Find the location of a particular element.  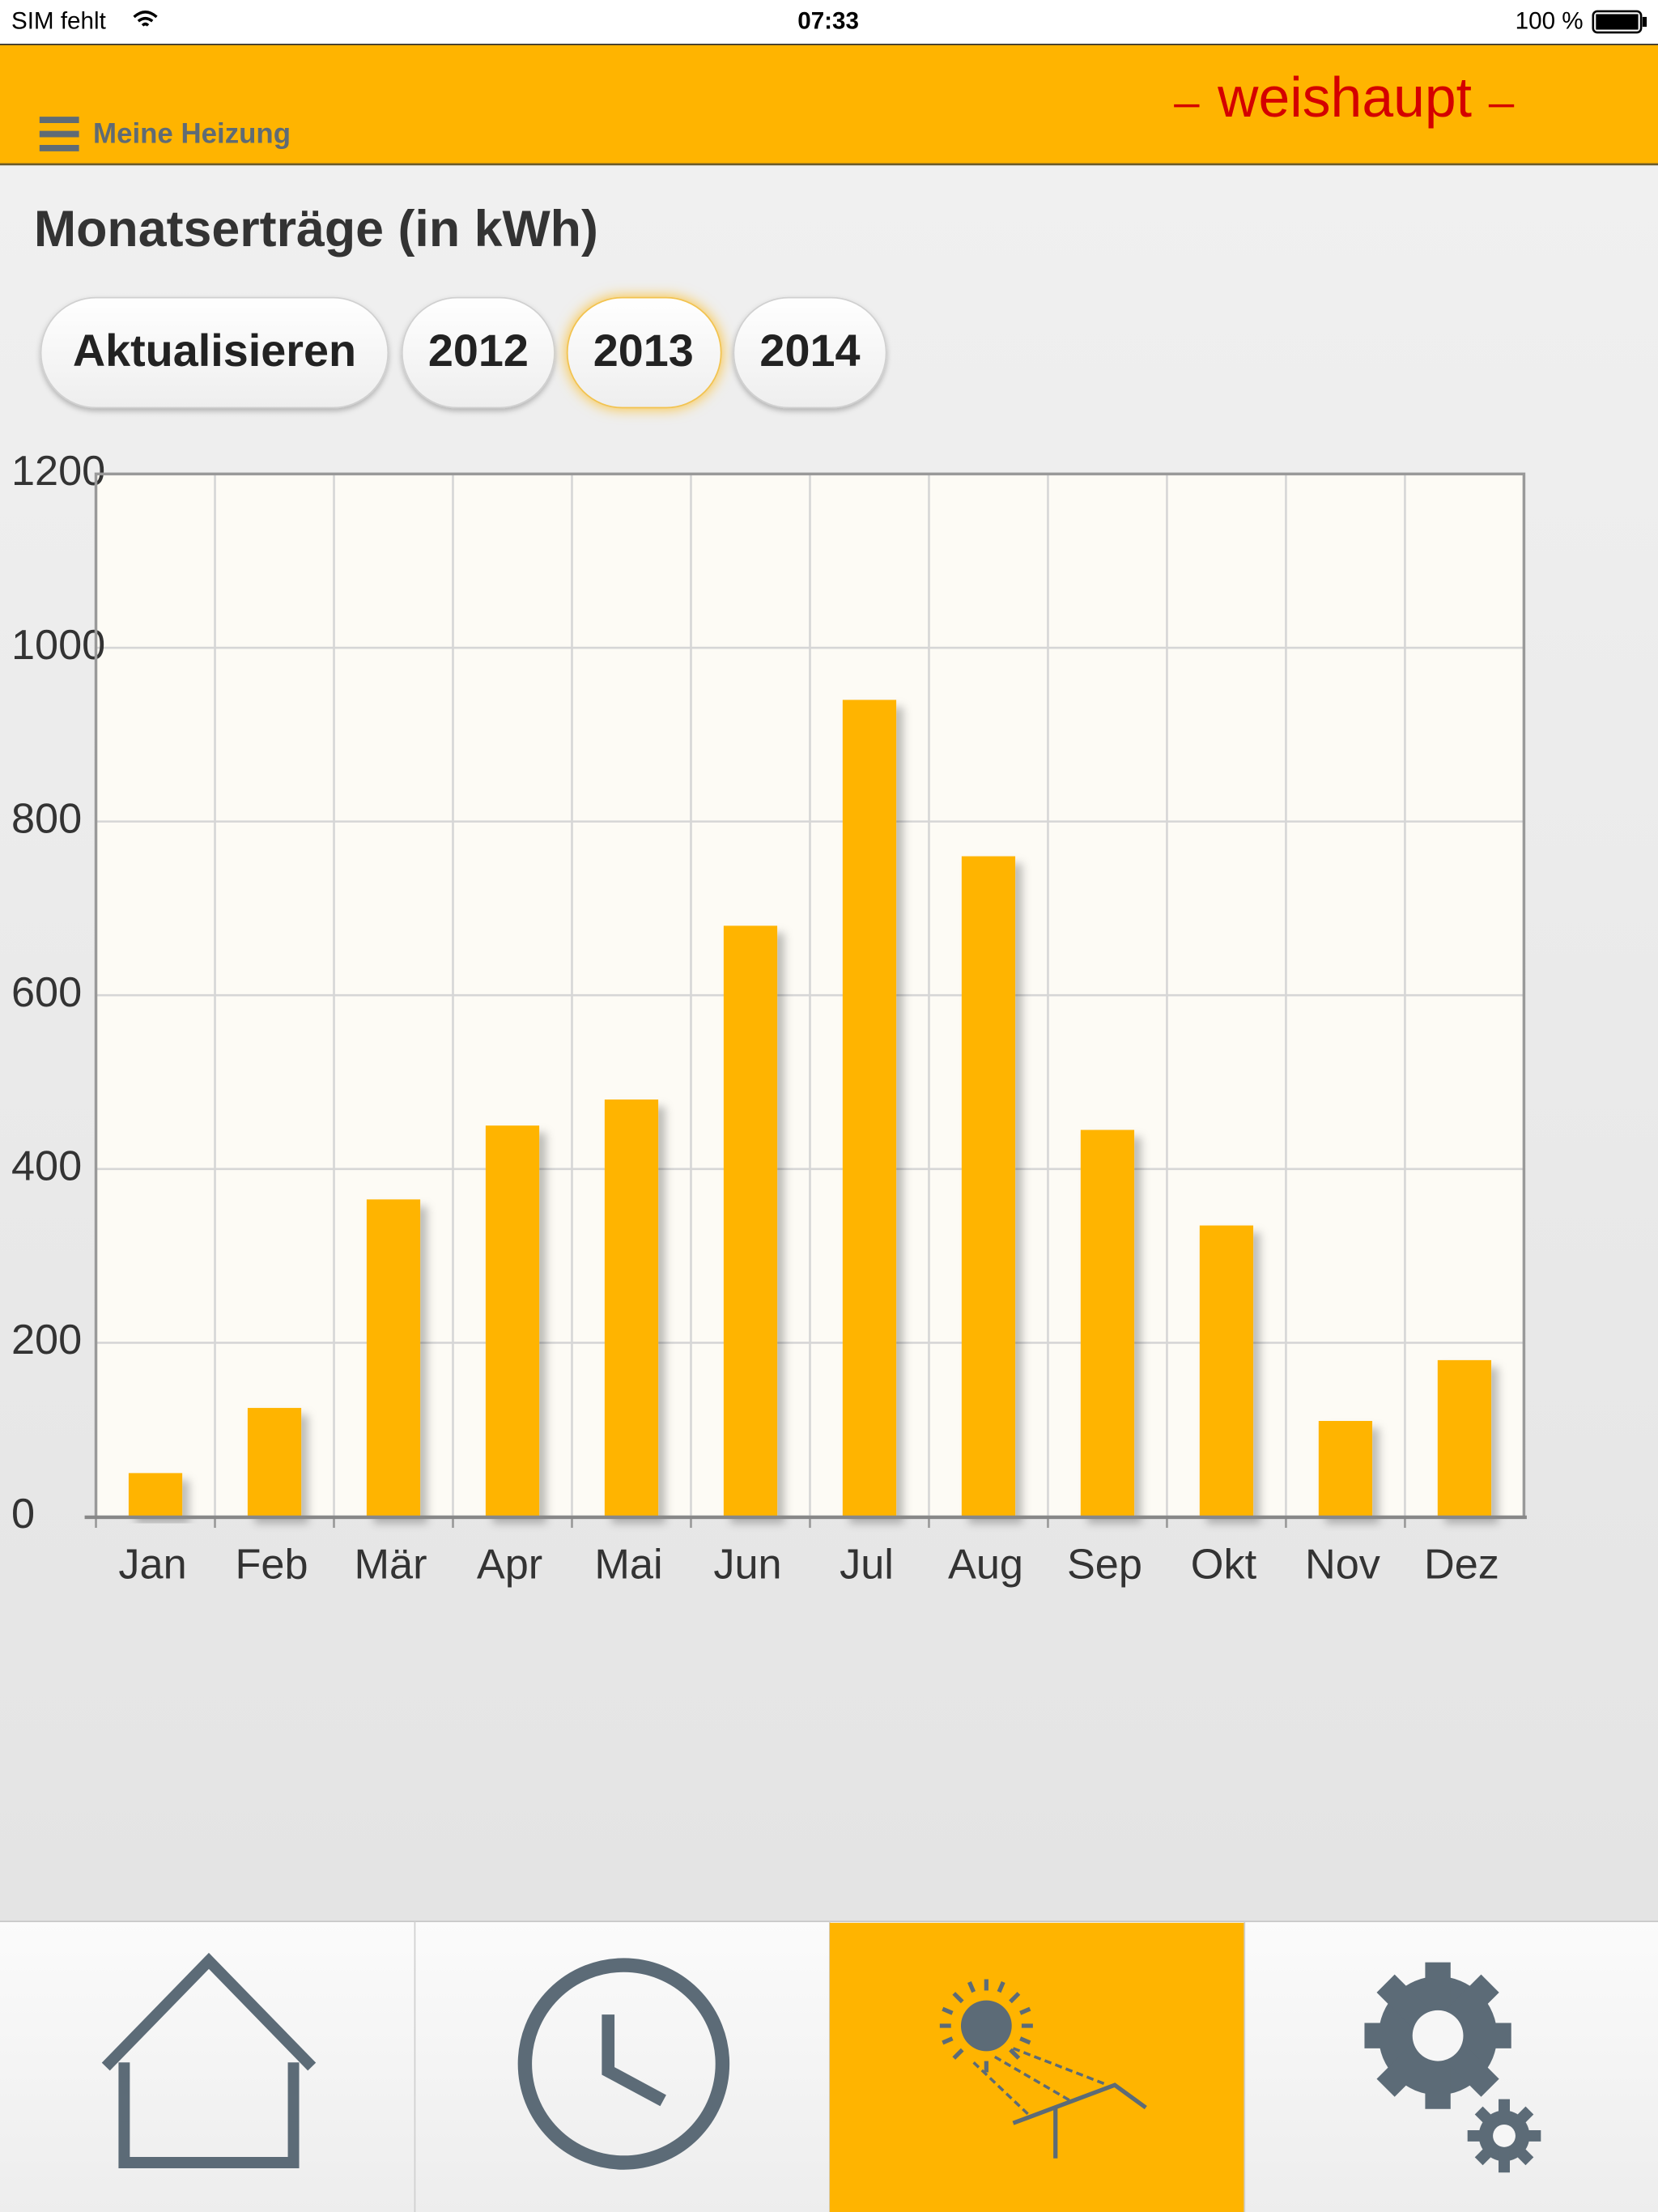

x-tick-label: Mai is located at coordinates (628, 1565).